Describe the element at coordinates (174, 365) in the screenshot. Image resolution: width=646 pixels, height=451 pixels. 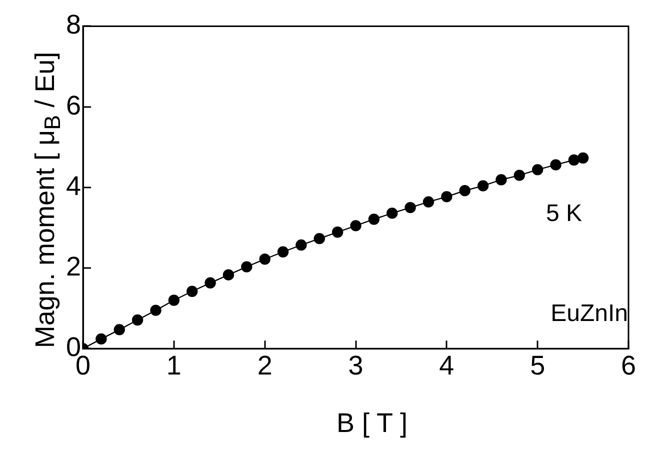
I see `x-tick-label: 1` at that location.